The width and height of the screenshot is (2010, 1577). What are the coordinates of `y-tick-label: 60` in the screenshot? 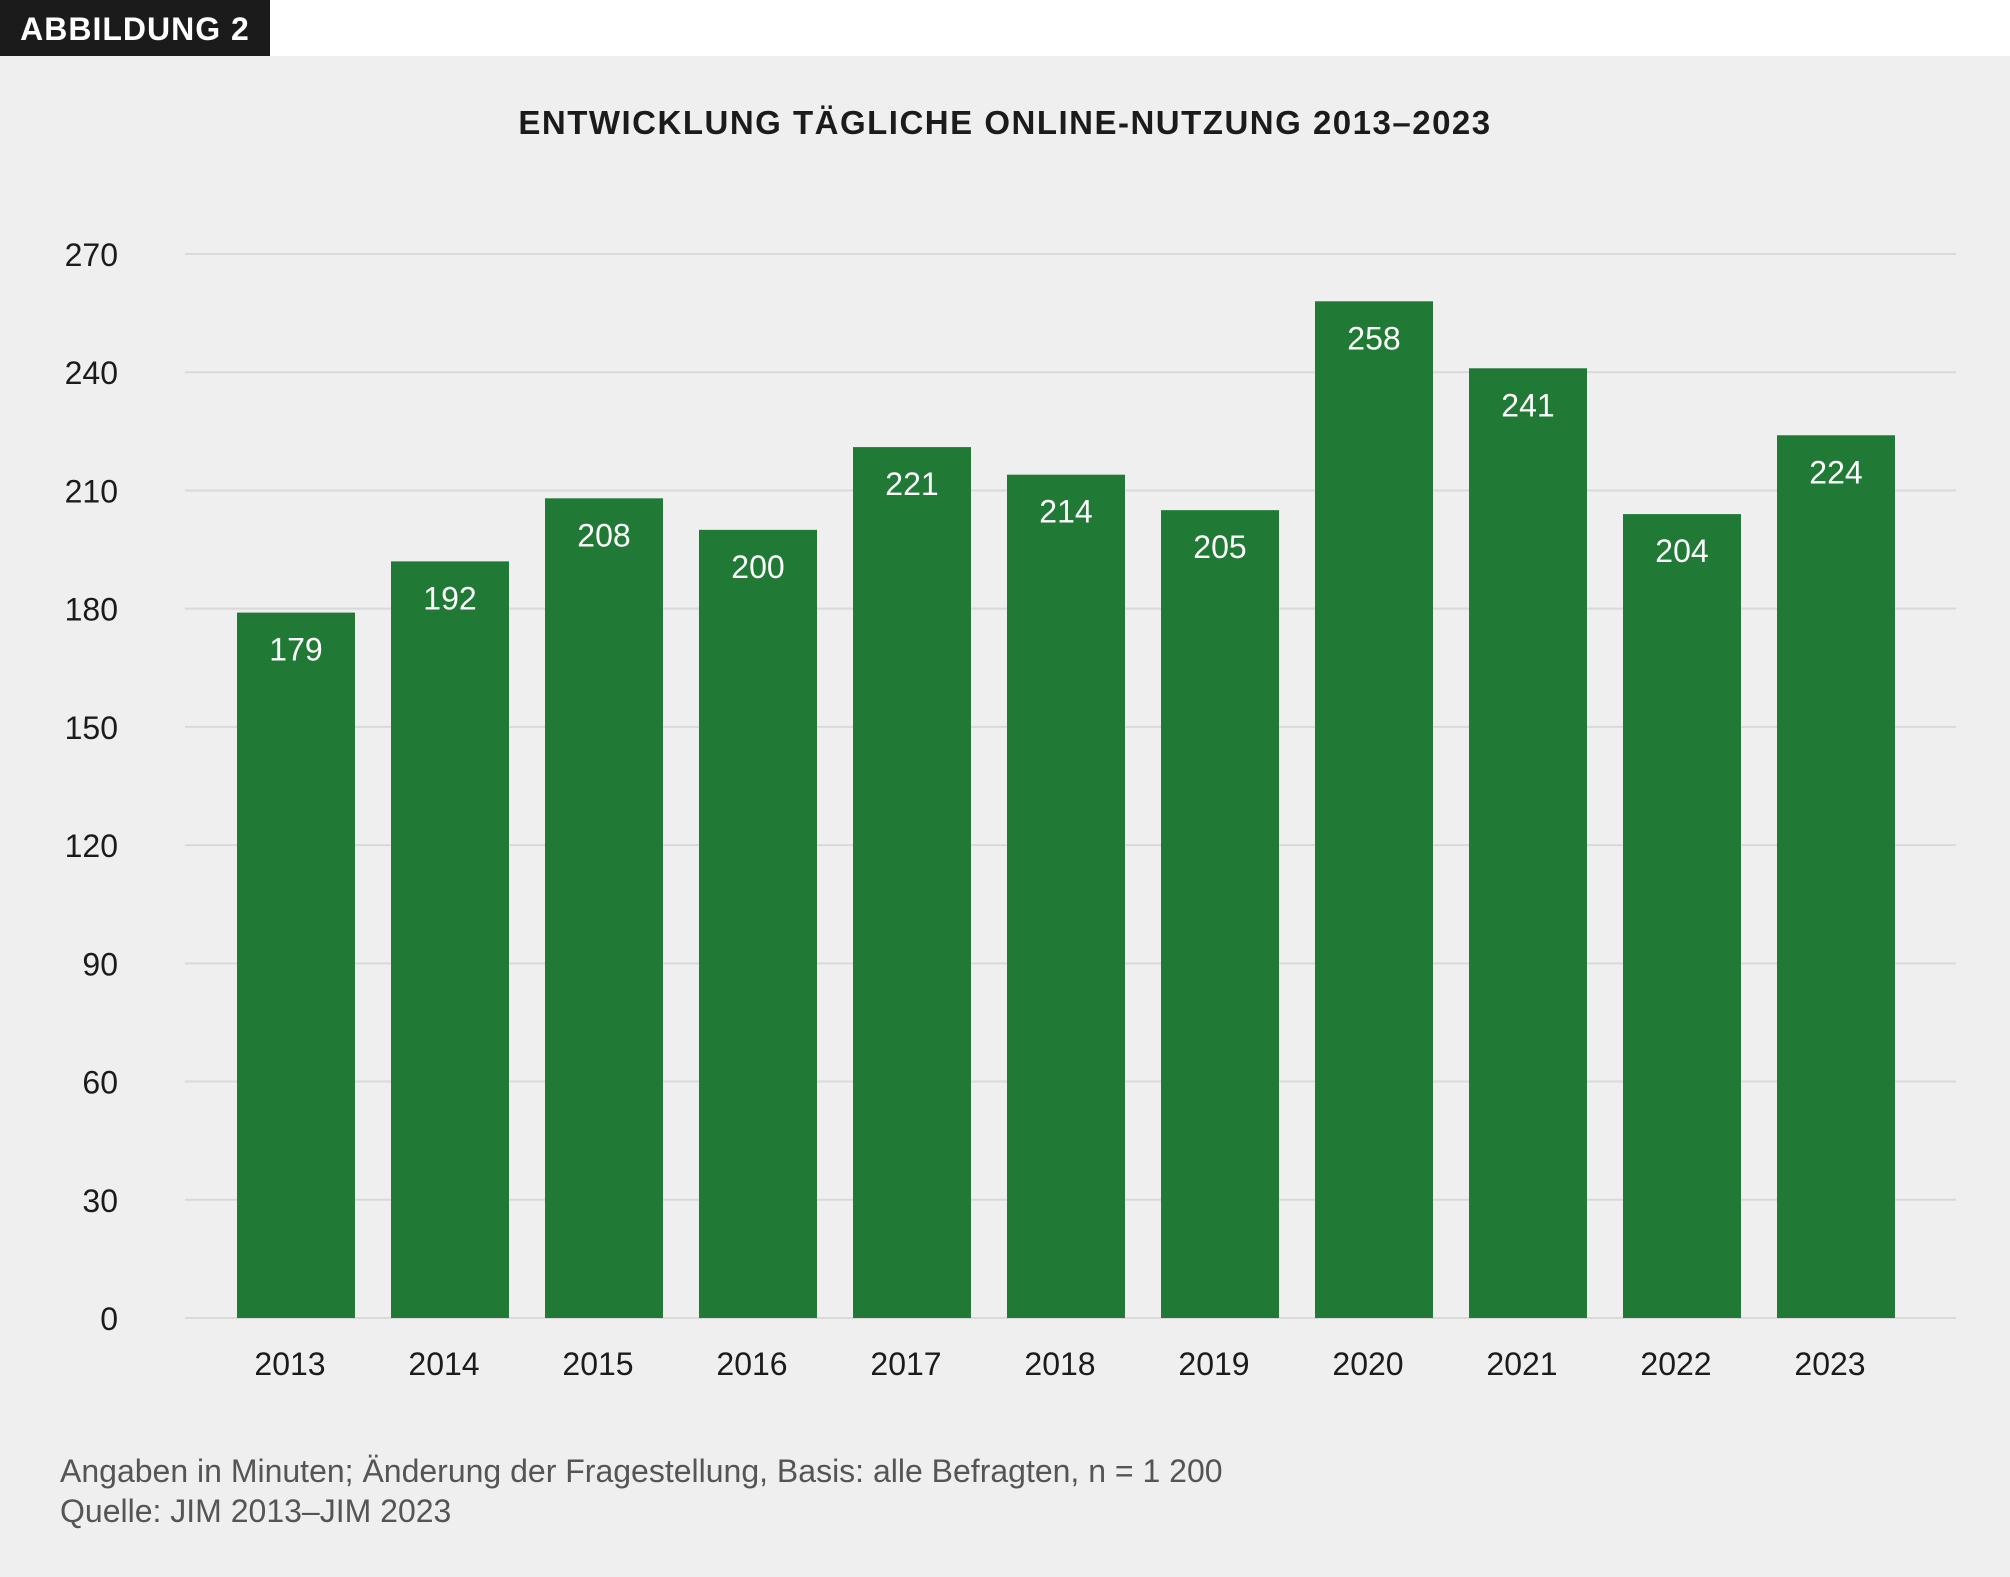 It's located at (100, 1083).